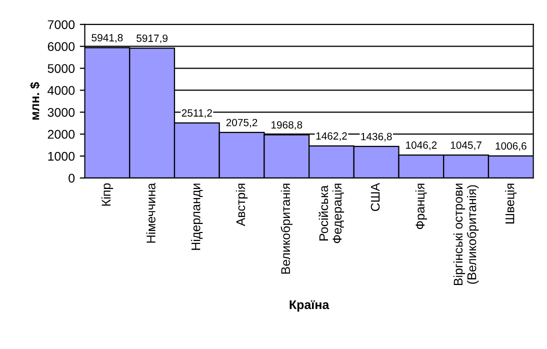 The image size is (547, 349). I want to click on y-tick-label: 2000, so click(61, 134).